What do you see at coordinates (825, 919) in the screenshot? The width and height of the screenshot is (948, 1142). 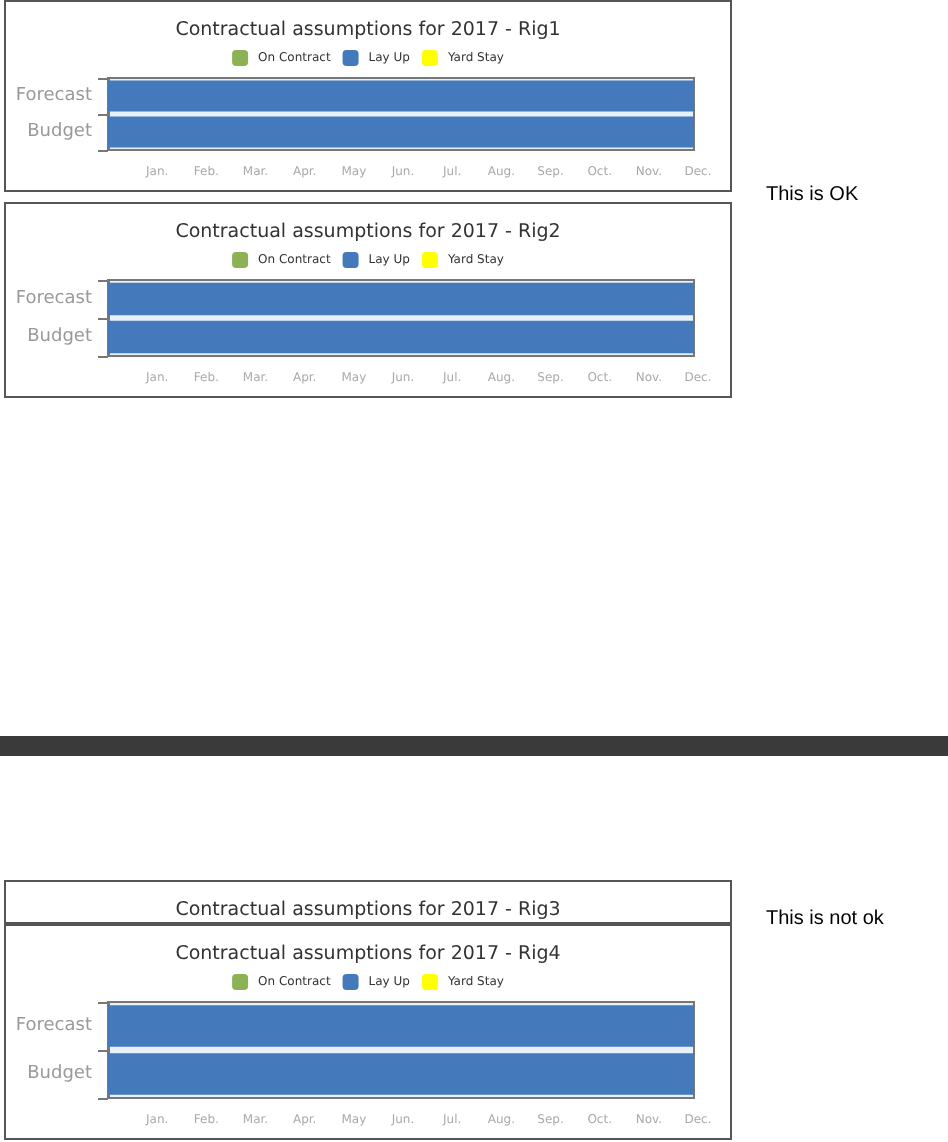 I see `text: This is not ok` at bounding box center [825, 919].